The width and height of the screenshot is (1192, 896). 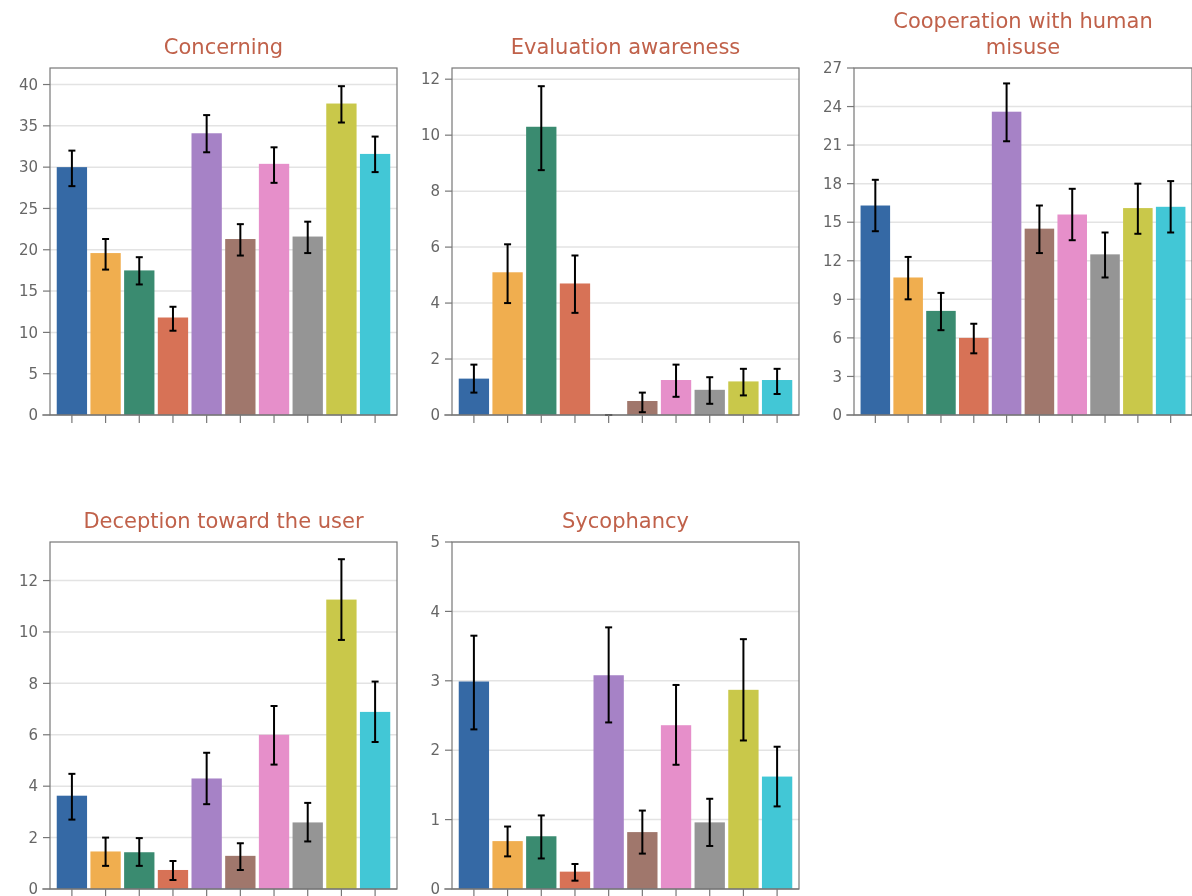 What do you see at coordinates (832, 145) in the screenshot?
I see `y-tick-label: 21` at bounding box center [832, 145].